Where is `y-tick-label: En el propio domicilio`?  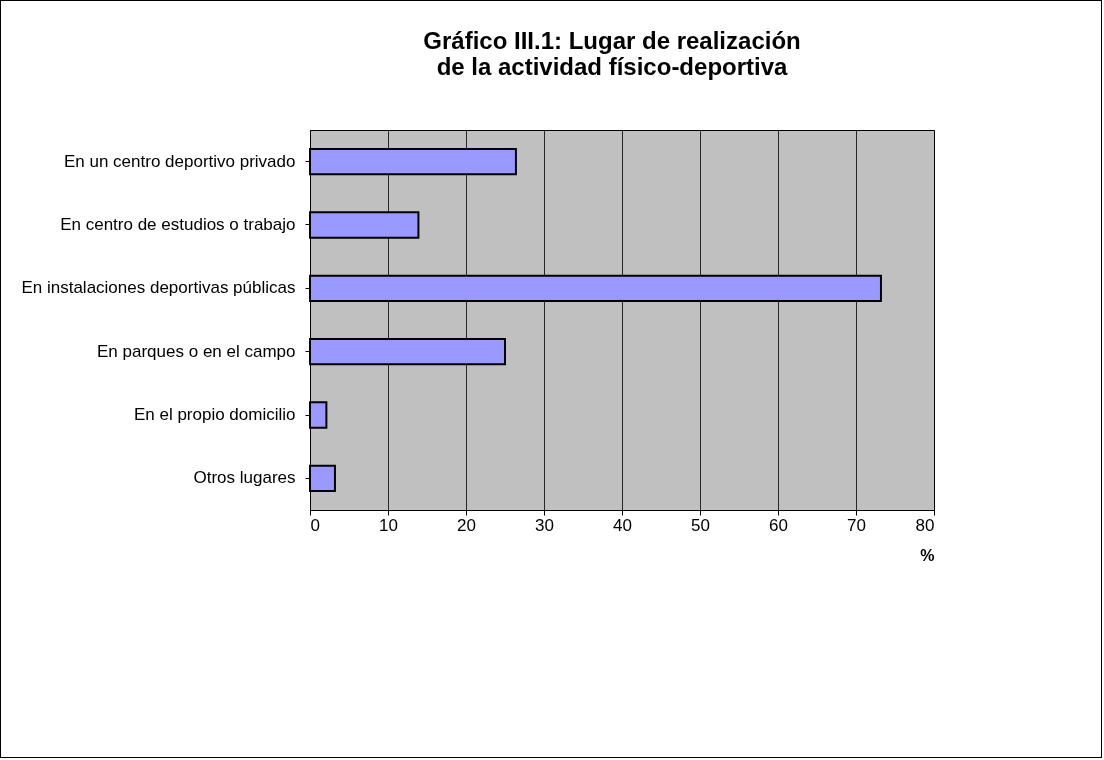
y-tick-label: En el propio domicilio is located at coordinates (214, 414).